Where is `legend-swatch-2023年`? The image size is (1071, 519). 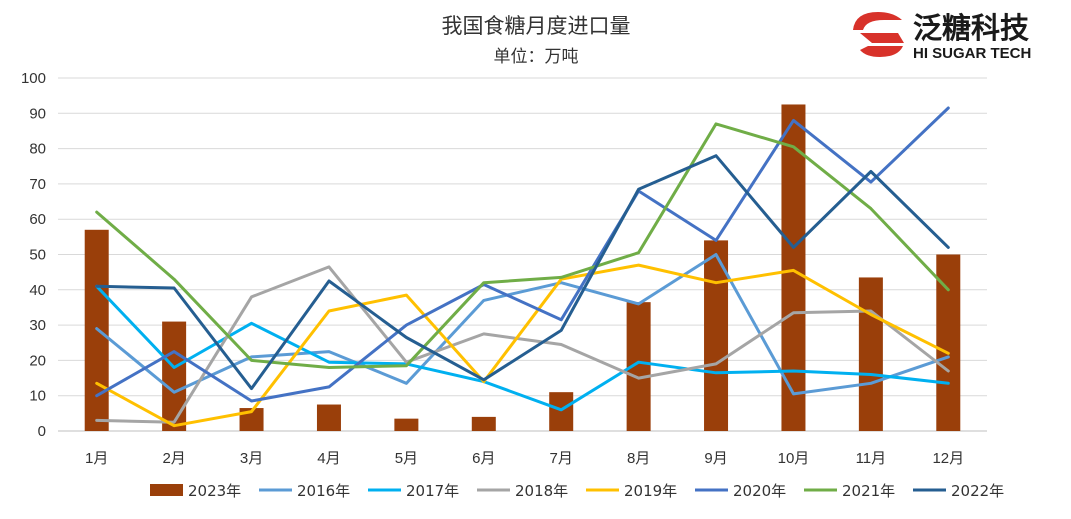 legend-swatch-2023年 is located at coordinates (166, 490).